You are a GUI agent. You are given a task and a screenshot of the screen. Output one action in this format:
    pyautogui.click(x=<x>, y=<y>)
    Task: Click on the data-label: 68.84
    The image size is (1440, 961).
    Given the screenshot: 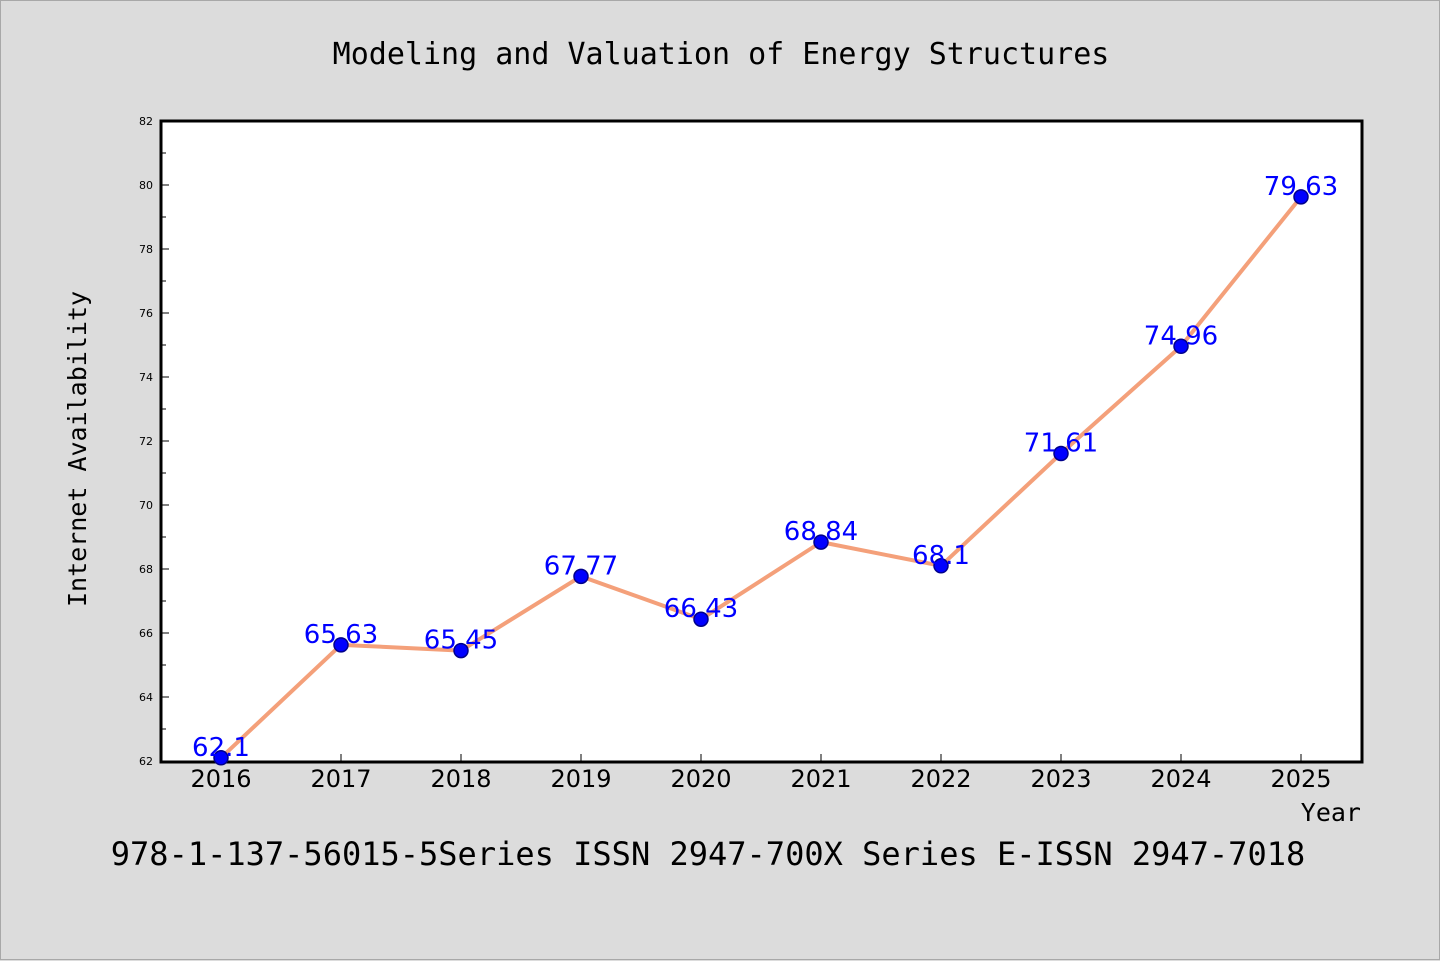 What is the action you would take?
    pyautogui.click(x=821, y=532)
    